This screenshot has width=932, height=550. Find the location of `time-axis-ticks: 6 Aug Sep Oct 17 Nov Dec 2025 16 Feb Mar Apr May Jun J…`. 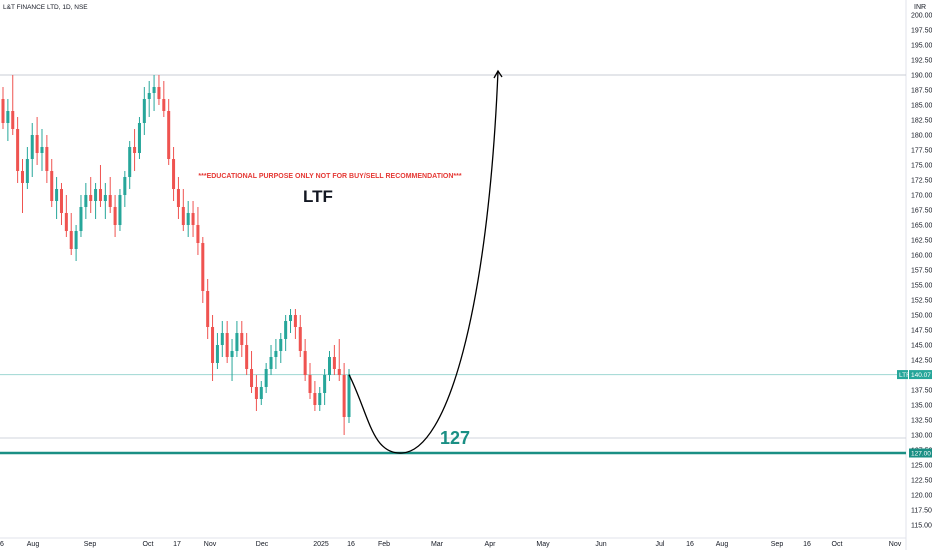

time-axis-ticks: 6 Aug Sep Oct 17 Nov Dec 2025 16 Feb Mar Apr May Jun J… is located at coordinates (451, 544).